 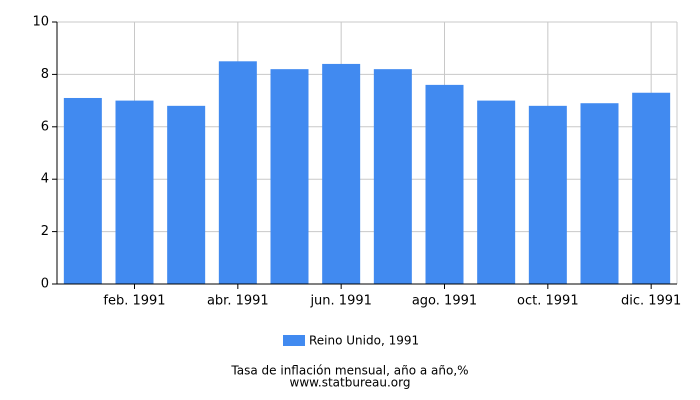 What do you see at coordinates (45, 74) in the screenshot?
I see `y-tick-label: 8` at bounding box center [45, 74].